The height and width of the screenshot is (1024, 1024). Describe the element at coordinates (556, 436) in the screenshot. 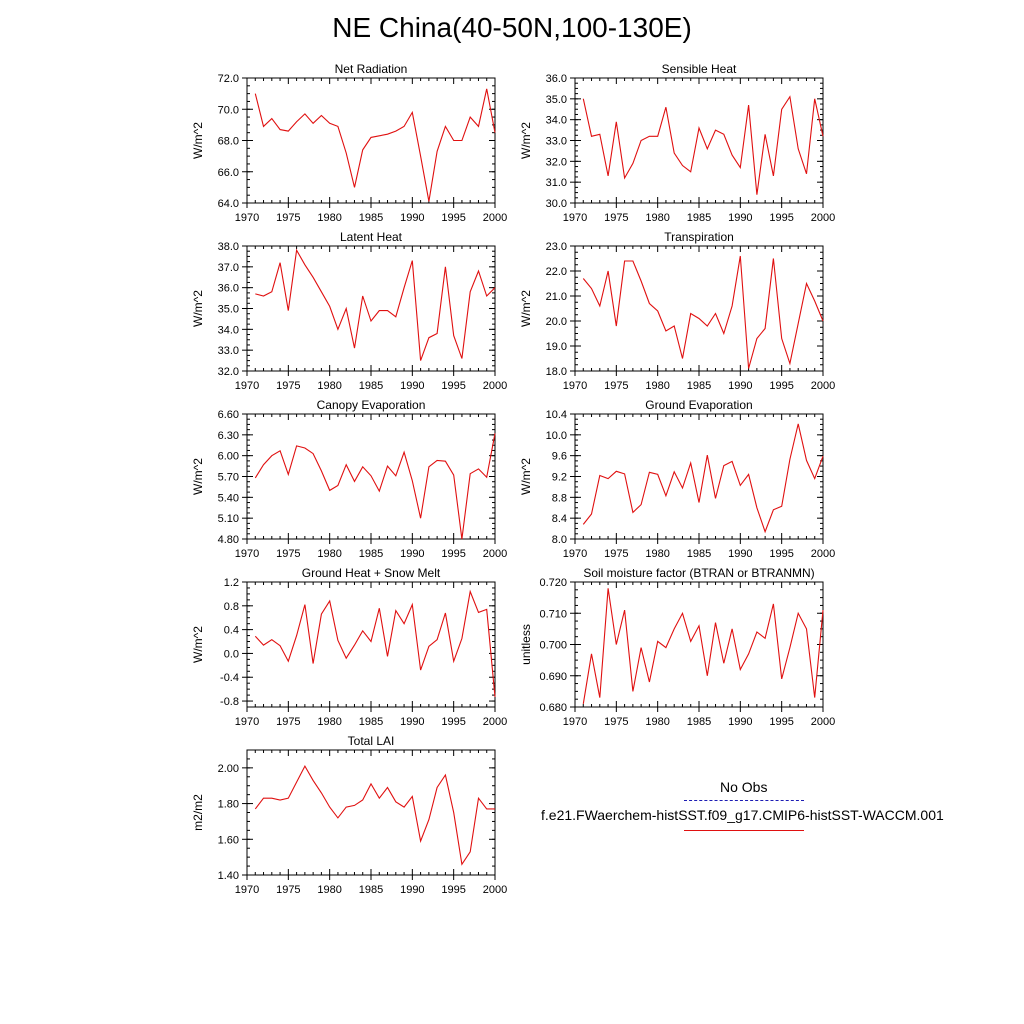

I see `y-tick-label: 10.0` at that location.